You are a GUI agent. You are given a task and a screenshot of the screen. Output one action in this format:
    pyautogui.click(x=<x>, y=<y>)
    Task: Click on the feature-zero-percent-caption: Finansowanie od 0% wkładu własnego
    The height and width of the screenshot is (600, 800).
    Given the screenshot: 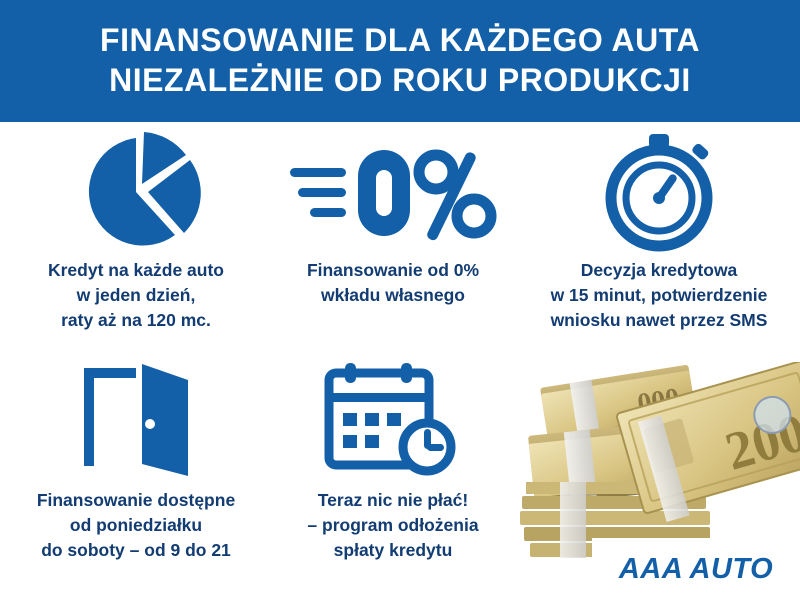 What is the action you would take?
    pyautogui.click(x=393, y=282)
    